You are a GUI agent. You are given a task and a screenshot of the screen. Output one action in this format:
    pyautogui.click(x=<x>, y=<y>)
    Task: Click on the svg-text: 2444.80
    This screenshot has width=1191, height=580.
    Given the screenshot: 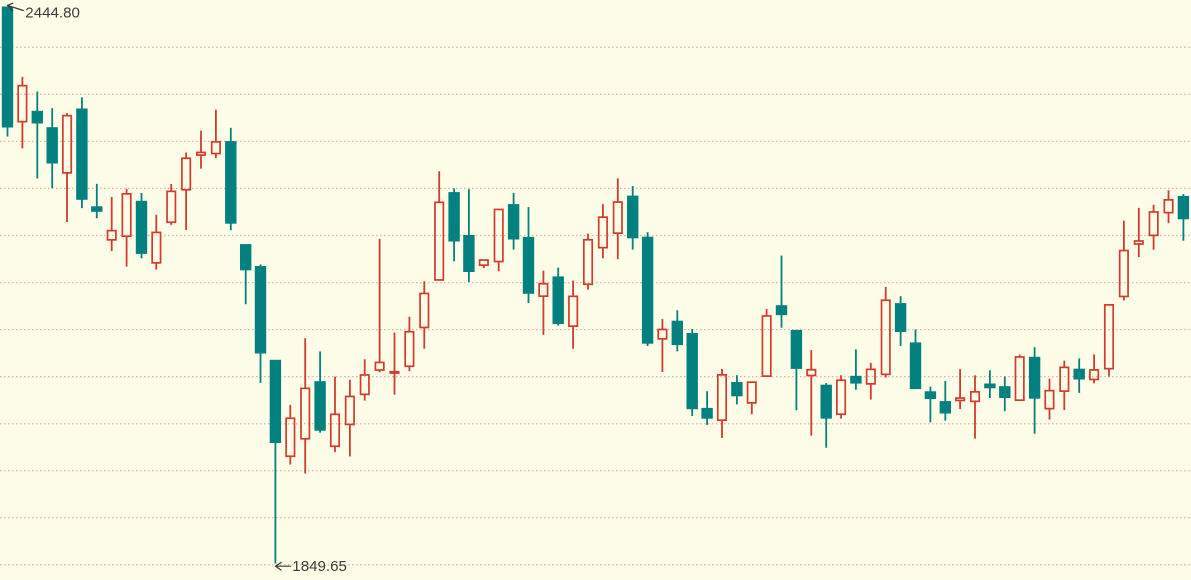 What is the action you would take?
    pyautogui.click(x=52, y=12)
    